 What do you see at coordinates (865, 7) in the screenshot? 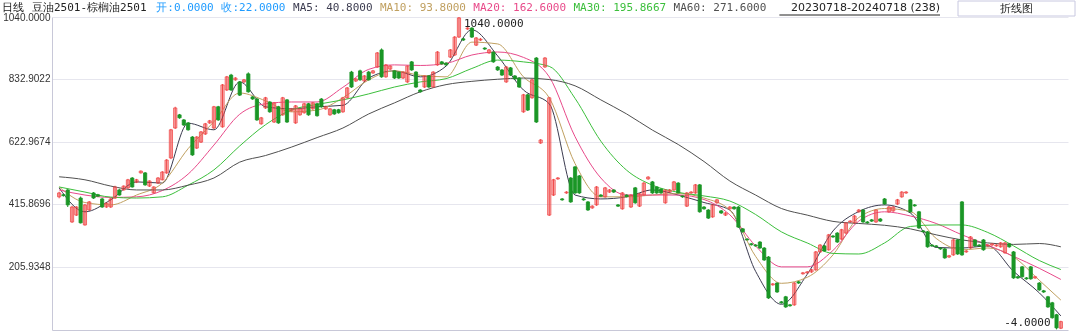
I see `text: 20230718-20240718 (238)` at bounding box center [865, 7].